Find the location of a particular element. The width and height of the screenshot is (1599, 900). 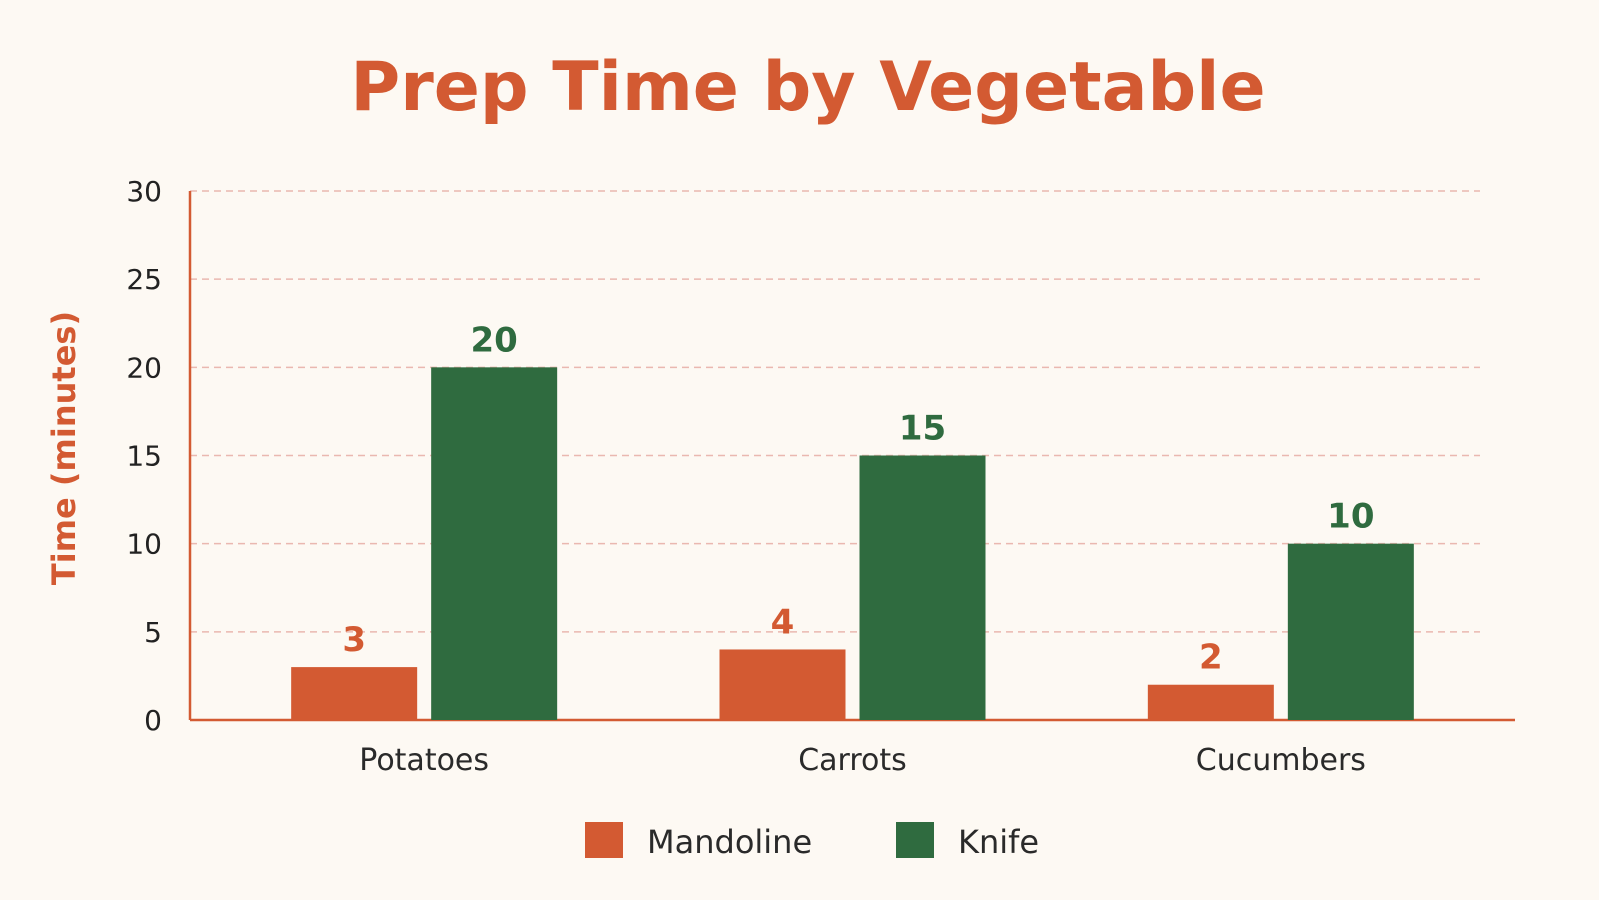

legend-label: Knife is located at coordinates (998, 842).